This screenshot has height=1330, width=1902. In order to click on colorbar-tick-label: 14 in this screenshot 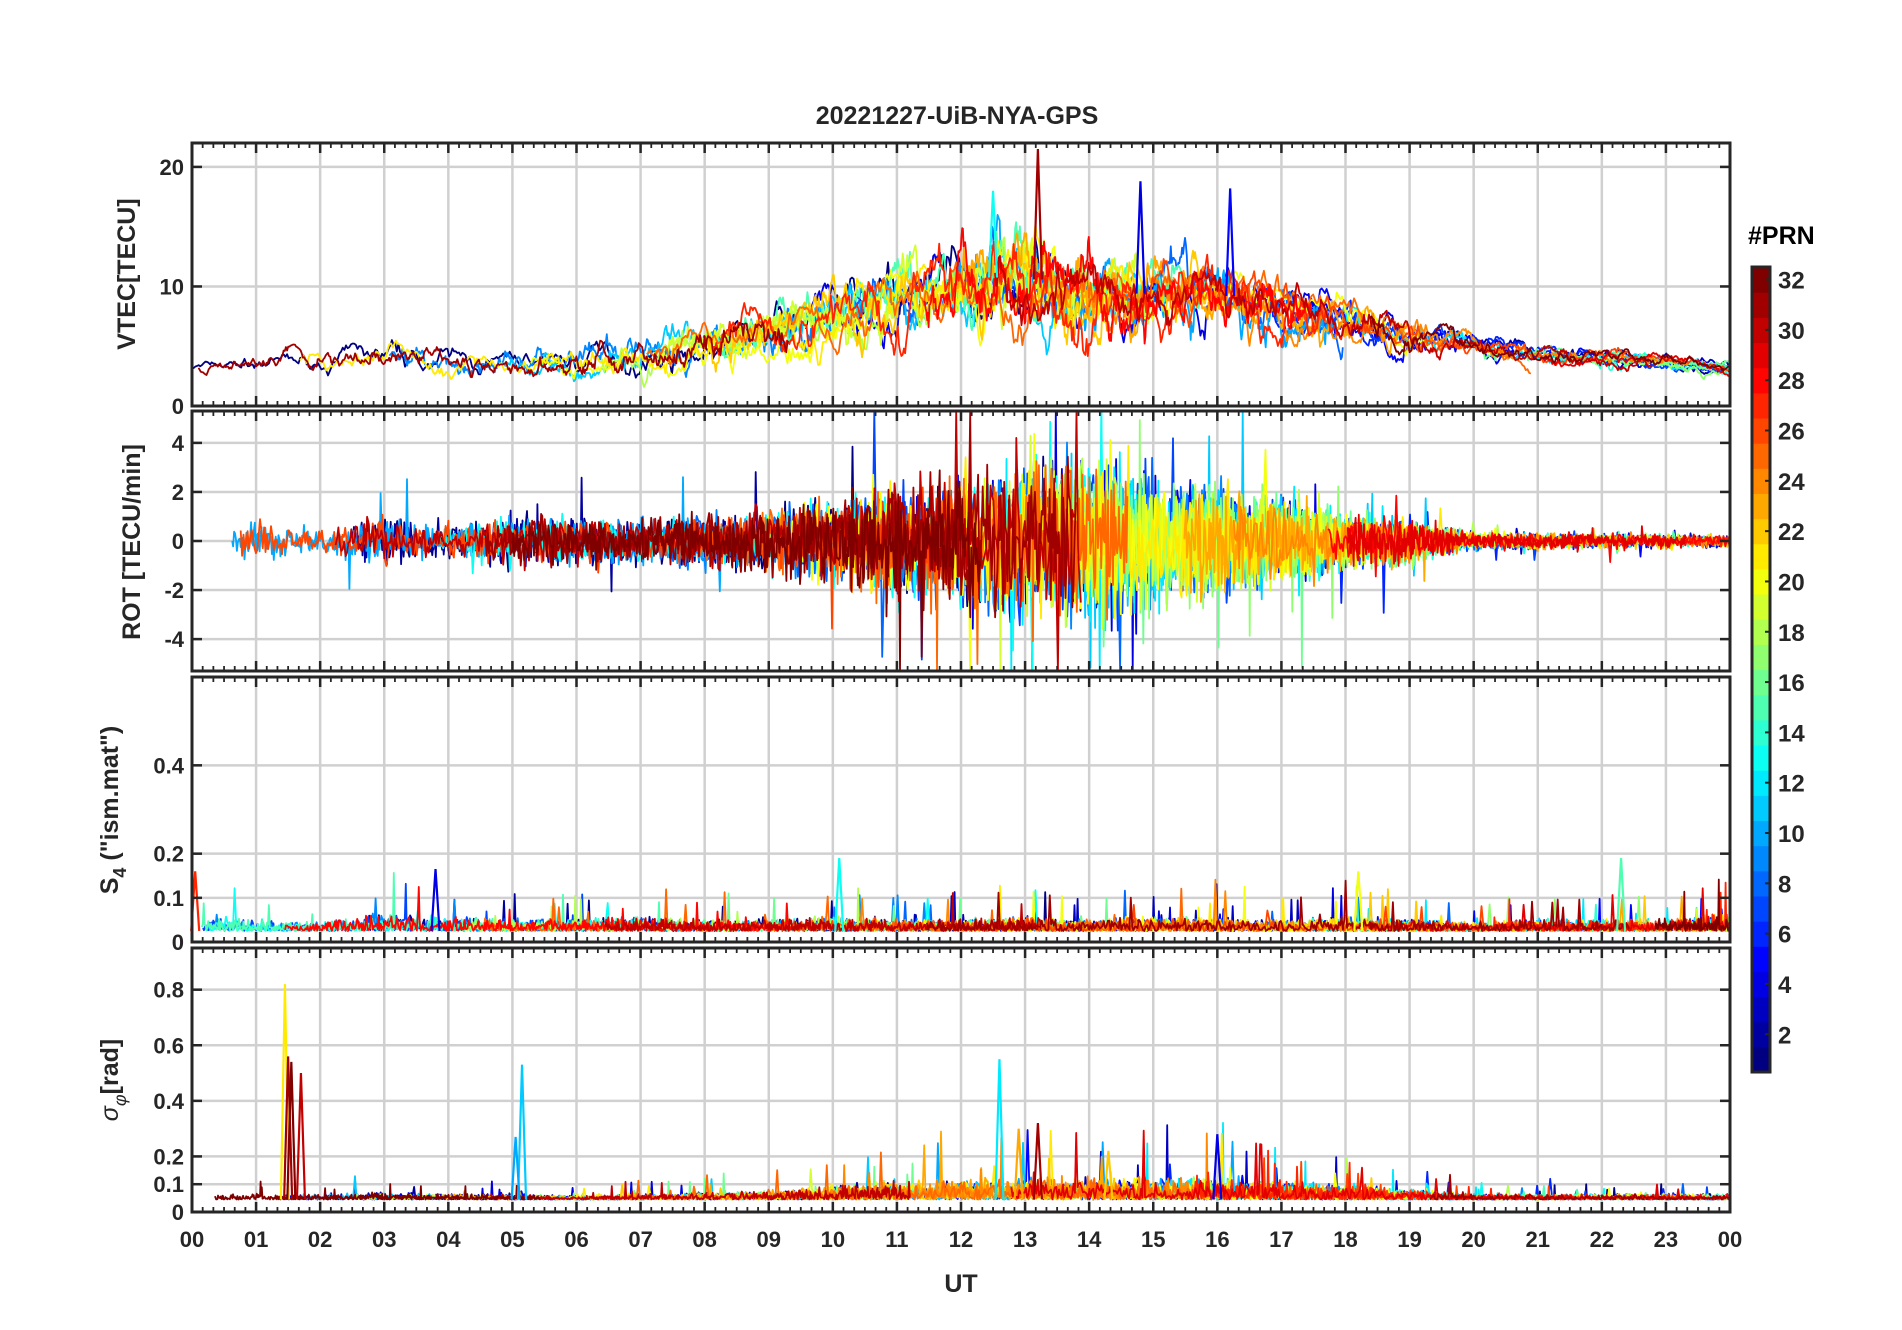, I will do `click(1791, 733)`.